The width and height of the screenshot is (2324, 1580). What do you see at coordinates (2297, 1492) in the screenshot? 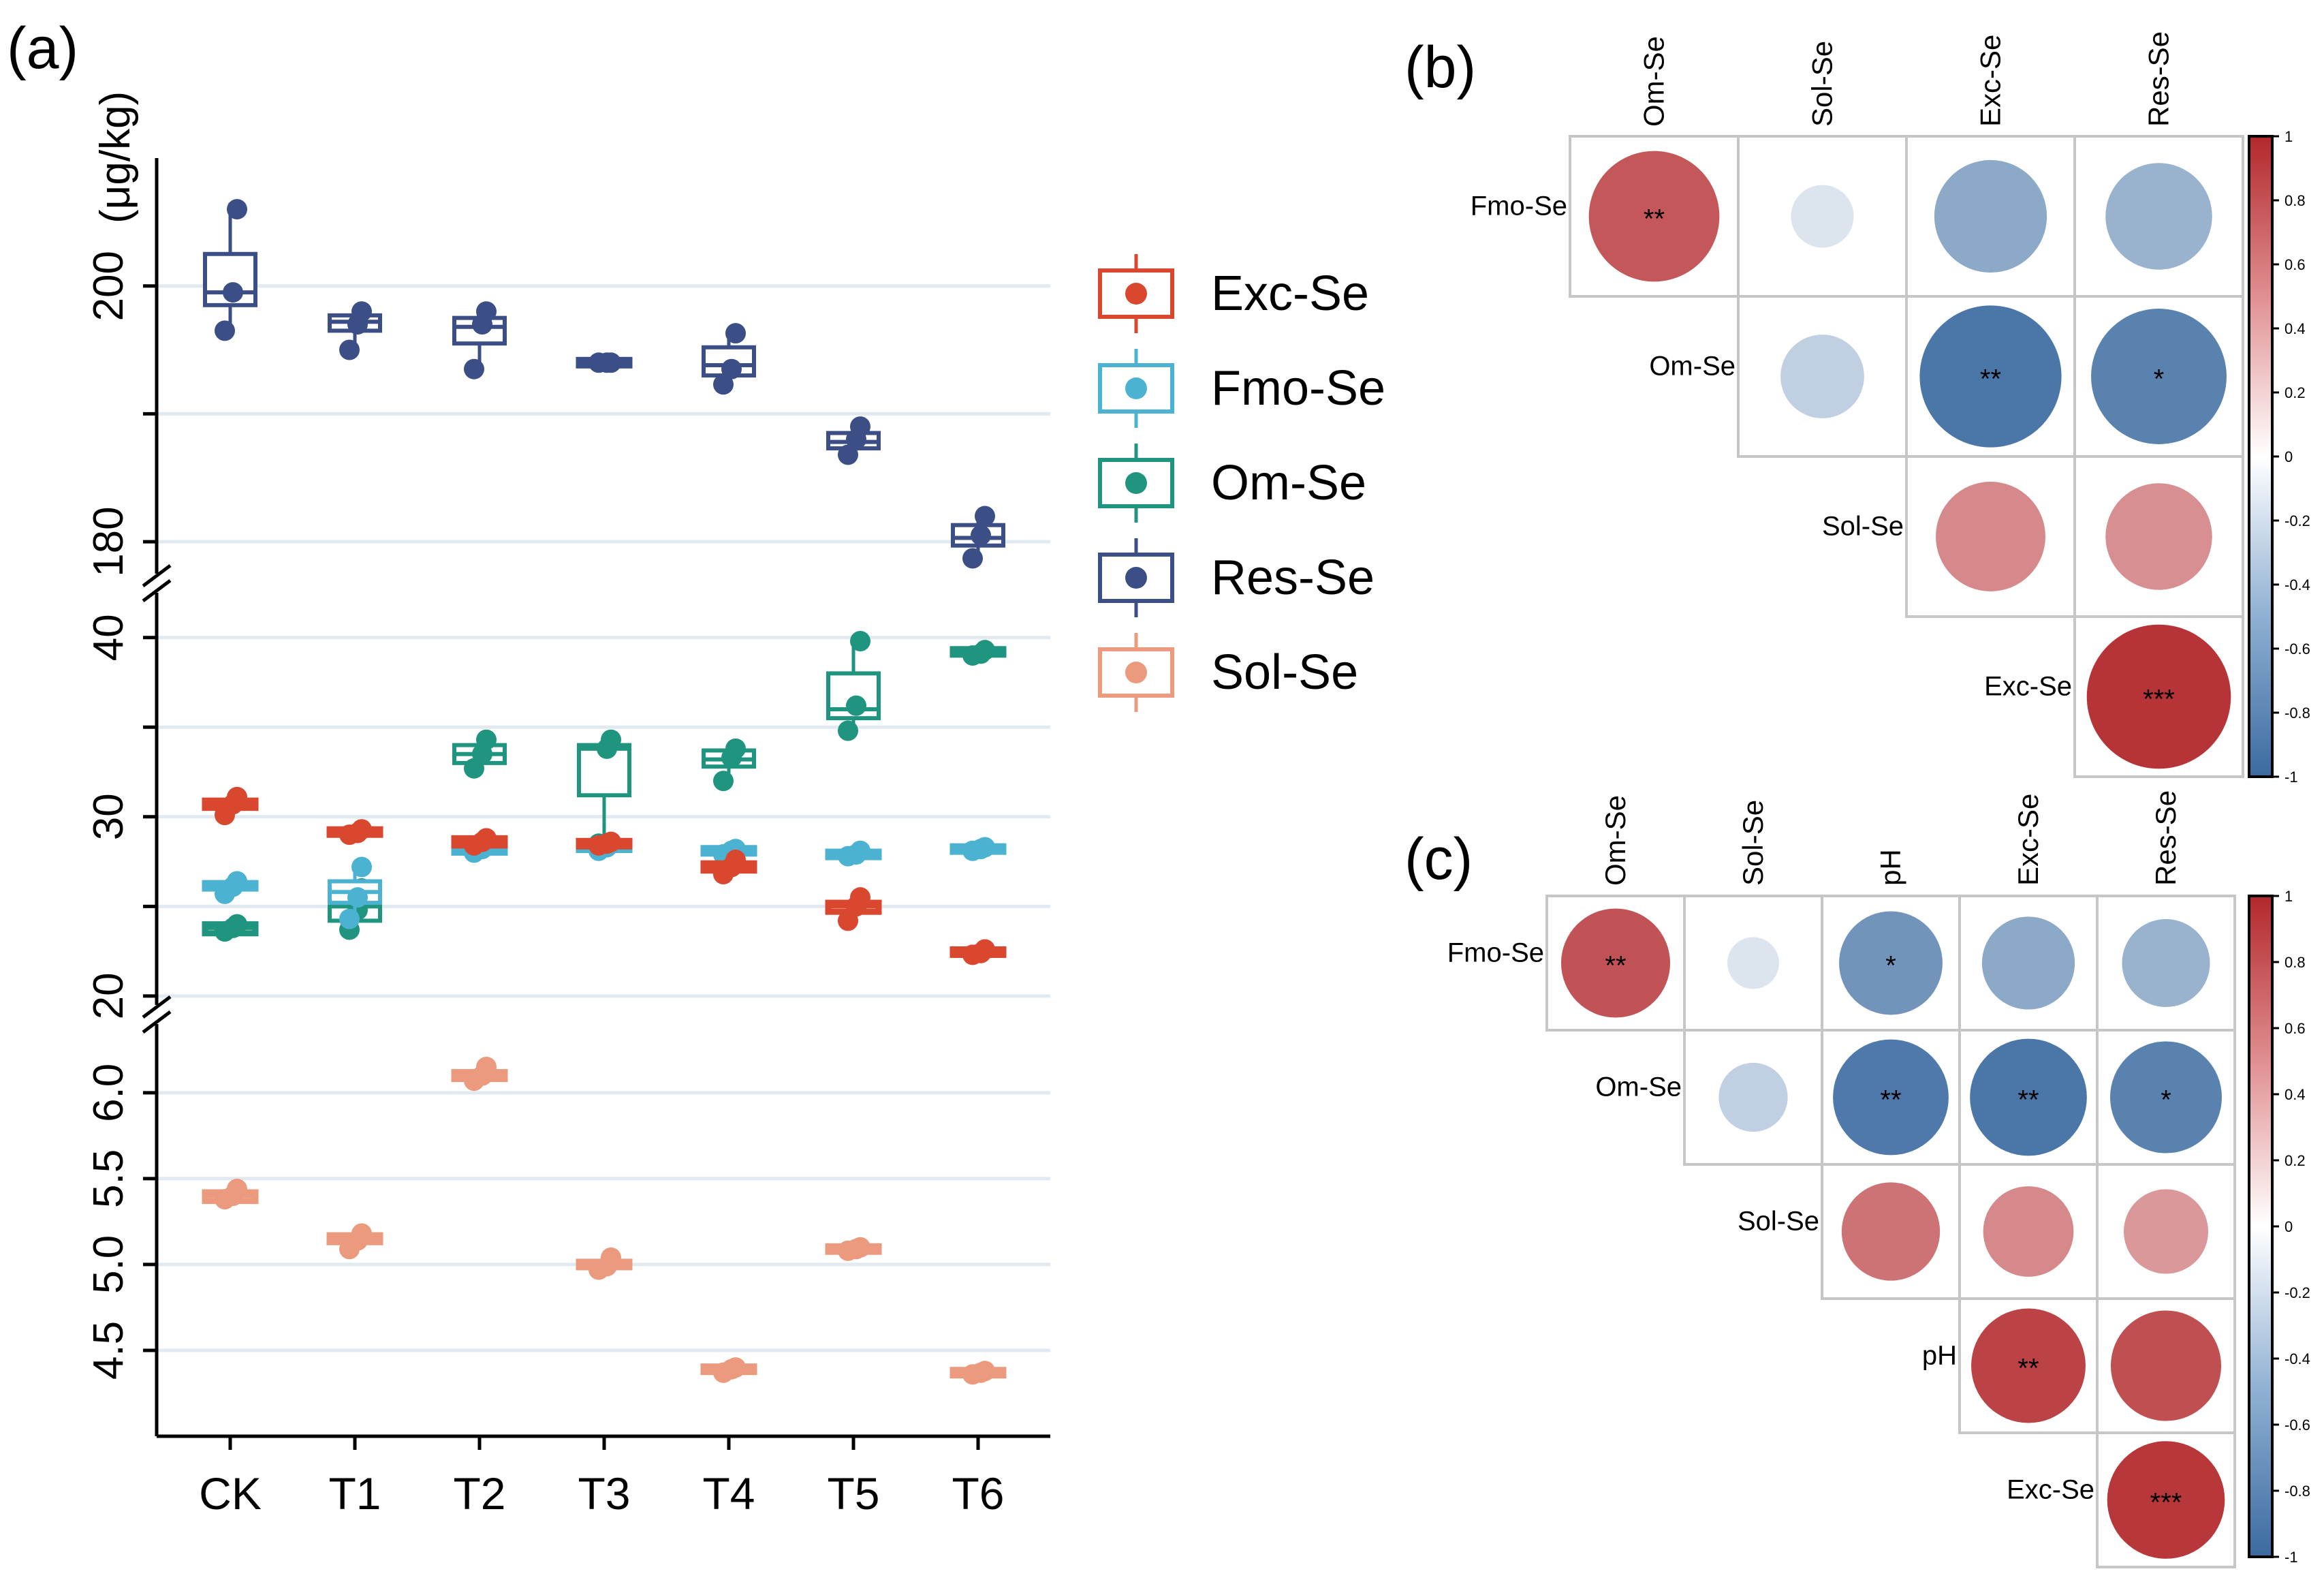
I see `colorbar-tick-label: -0.8` at bounding box center [2297, 1492].